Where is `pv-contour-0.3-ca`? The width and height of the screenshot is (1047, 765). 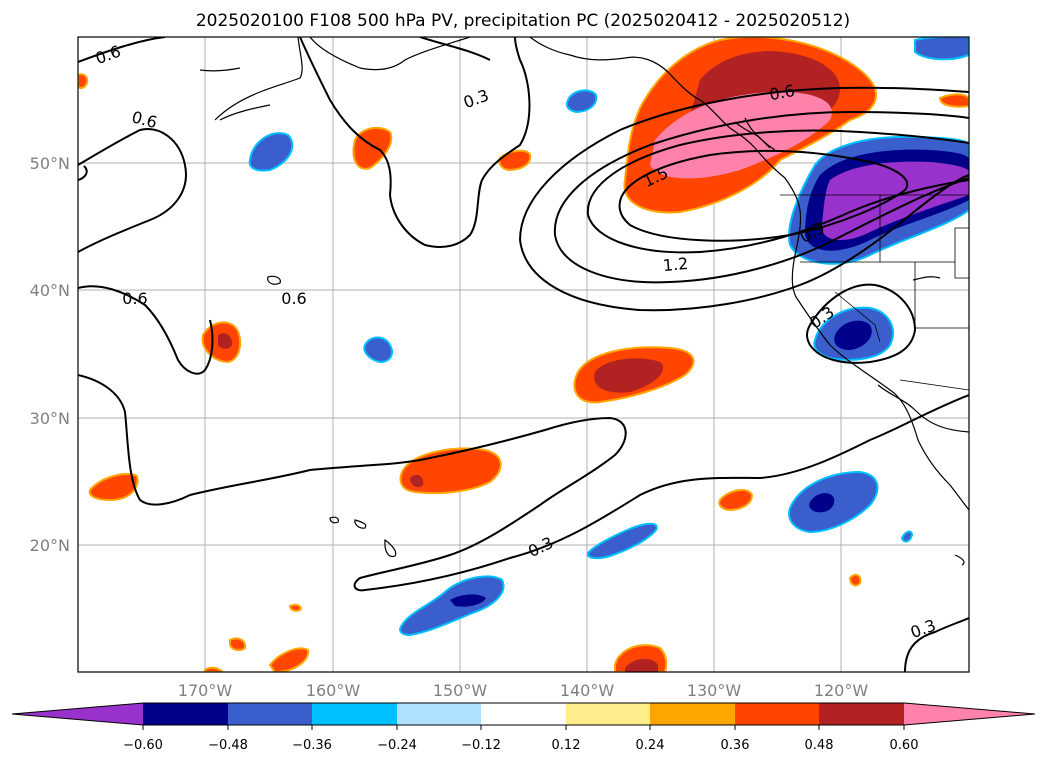 pv-contour-0.3-ca is located at coordinates (861, 323).